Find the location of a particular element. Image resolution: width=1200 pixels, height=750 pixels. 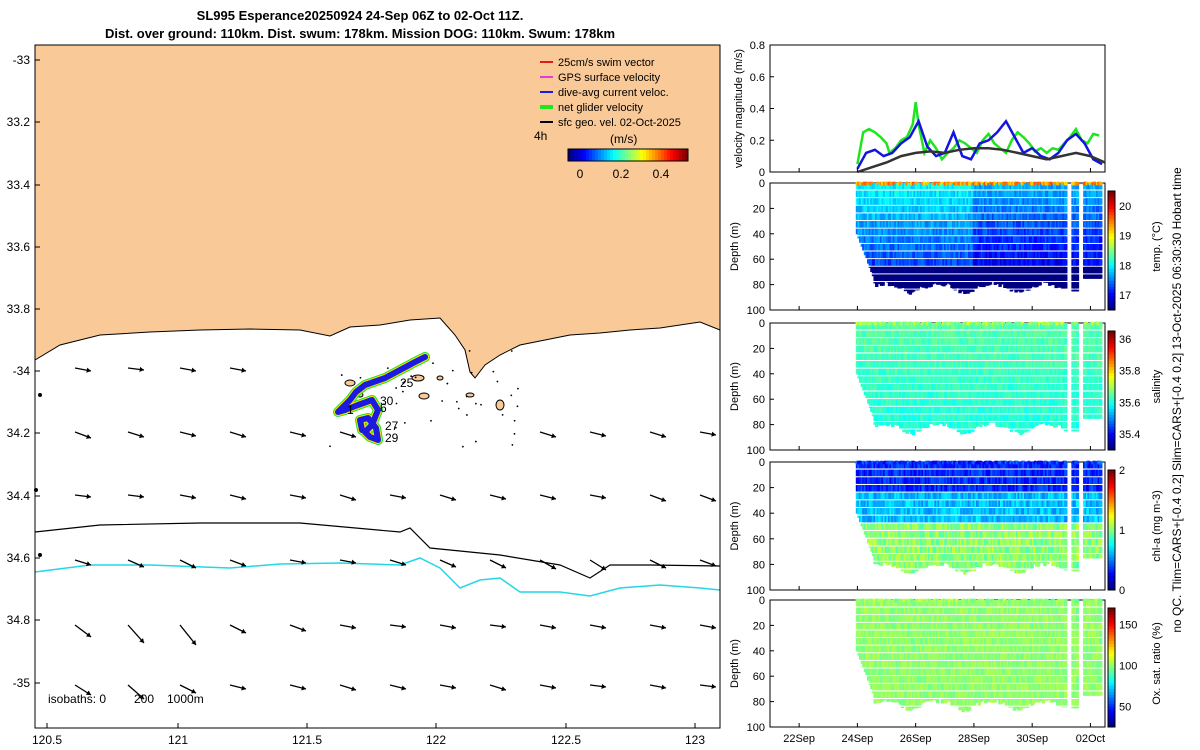

depth-colorbar-tick: 17 is located at coordinates (1125, 296).